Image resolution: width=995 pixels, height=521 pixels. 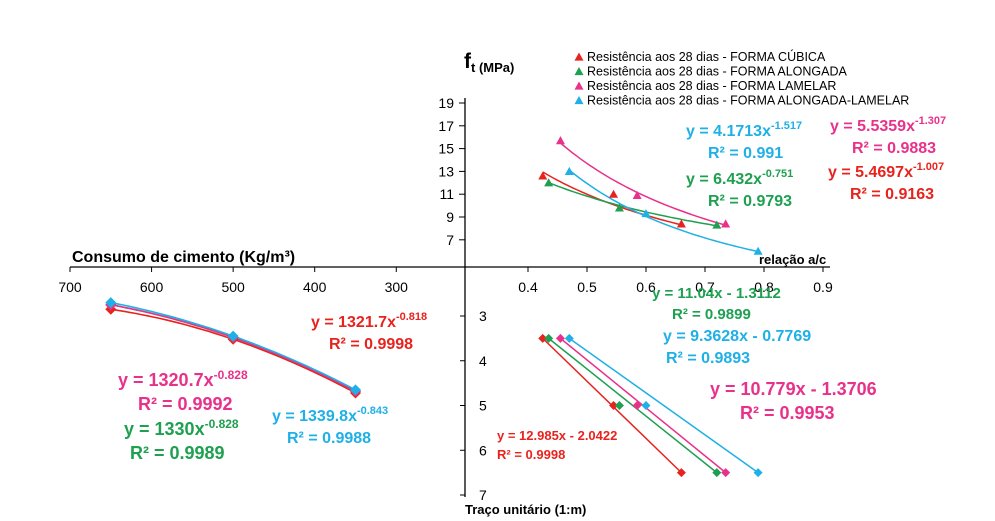 What do you see at coordinates (233, 287) in the screenshot?
I see `consumo-tick-label: 500` at bounding box center [233, 287].